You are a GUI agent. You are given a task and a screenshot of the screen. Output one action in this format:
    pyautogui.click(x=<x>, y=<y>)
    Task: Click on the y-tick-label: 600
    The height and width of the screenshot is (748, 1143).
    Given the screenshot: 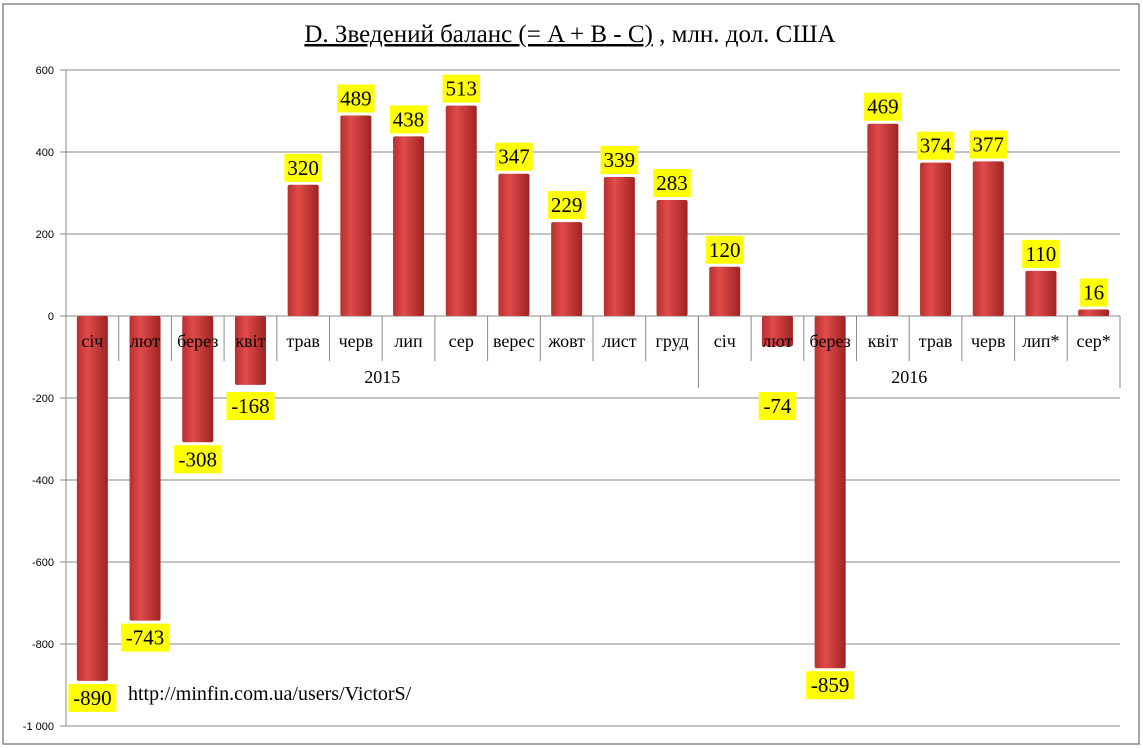 What is the action you would take?
    pyautogui.click(x=45, y=71)
    